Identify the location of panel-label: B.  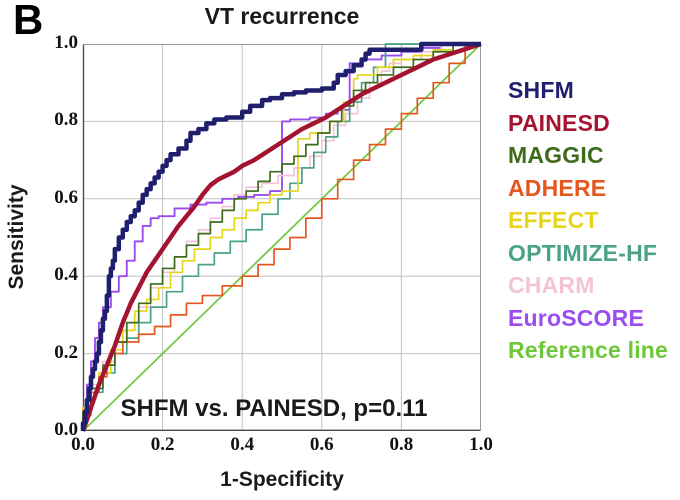
(28, 21).